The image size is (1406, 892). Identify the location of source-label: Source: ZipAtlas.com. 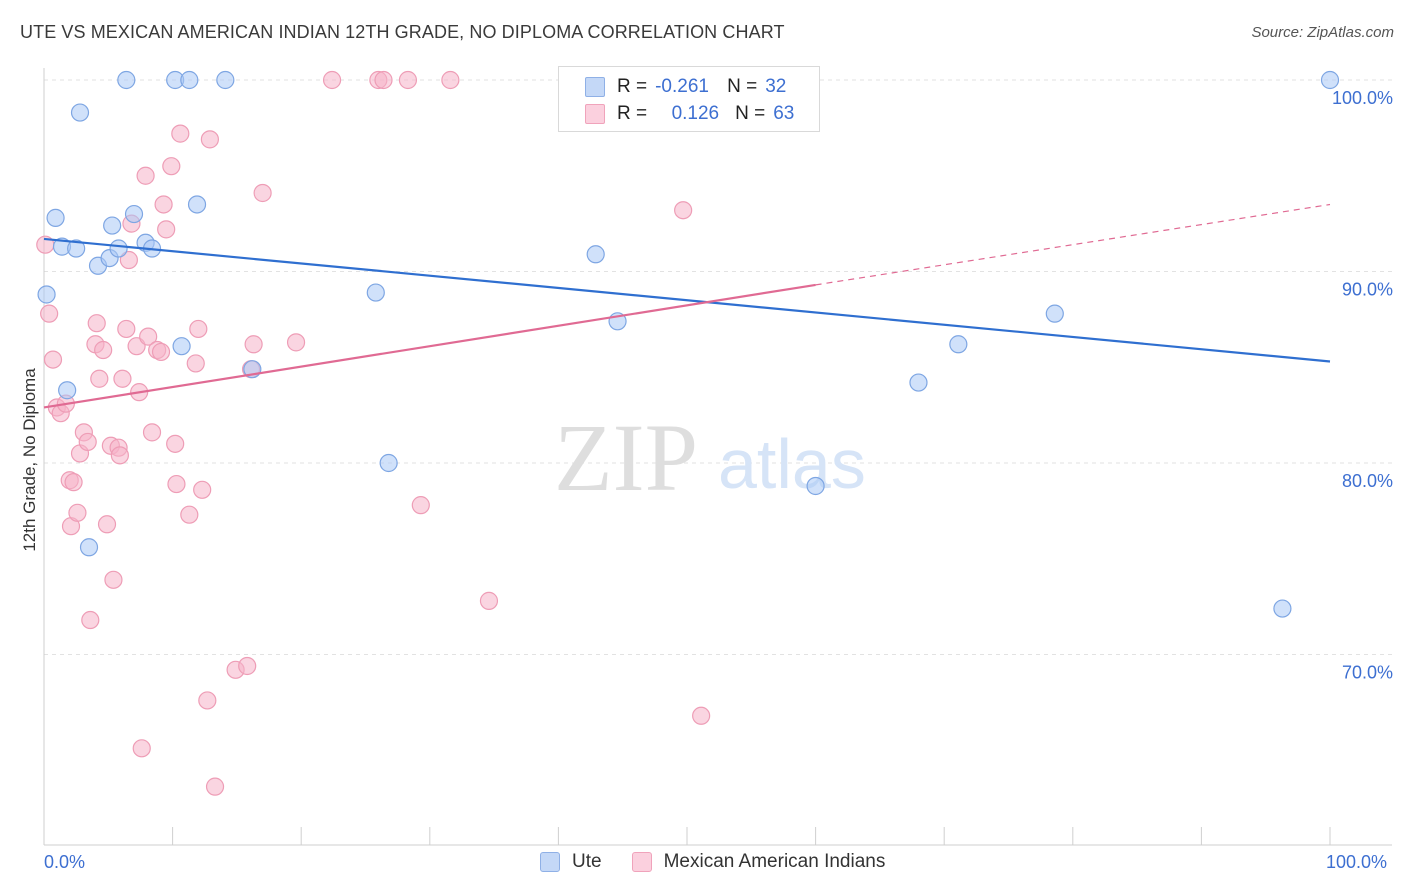
(1322, 32).